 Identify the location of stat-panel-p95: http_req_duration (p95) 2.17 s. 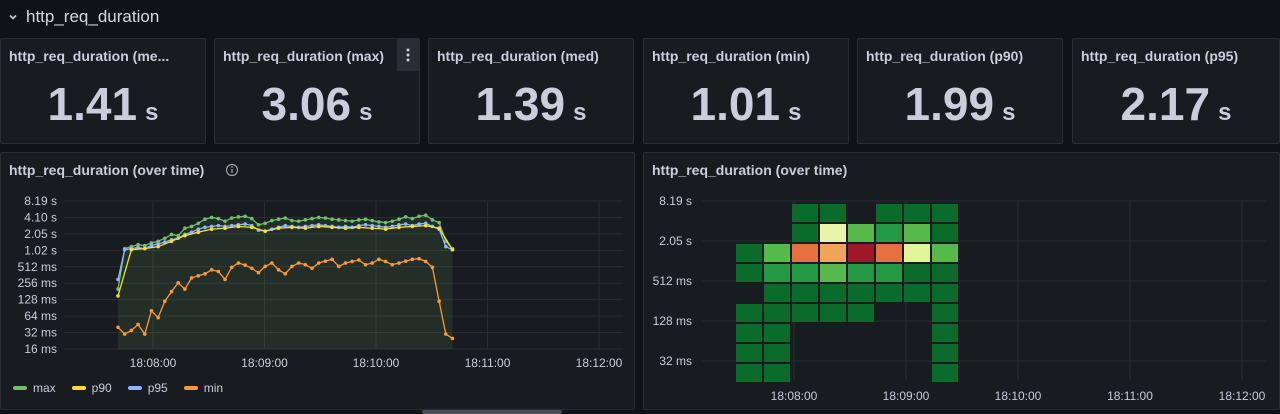
(1176, 91).